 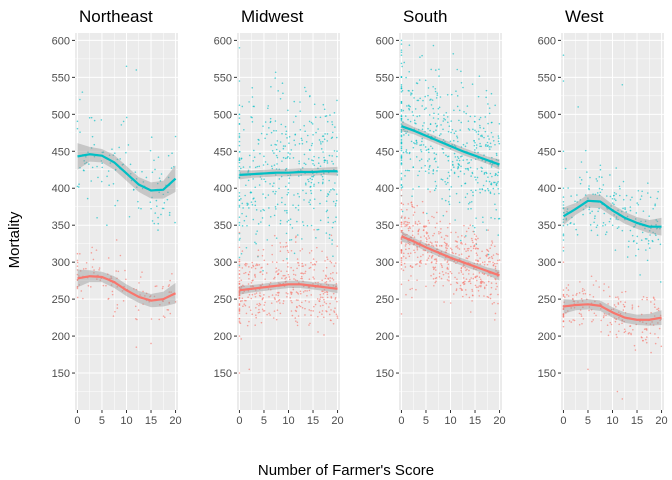 What do you see at coordinates (547, 189) in the screenshot?
I see `y-tick-label: 400` at bounding box center [547, 189].